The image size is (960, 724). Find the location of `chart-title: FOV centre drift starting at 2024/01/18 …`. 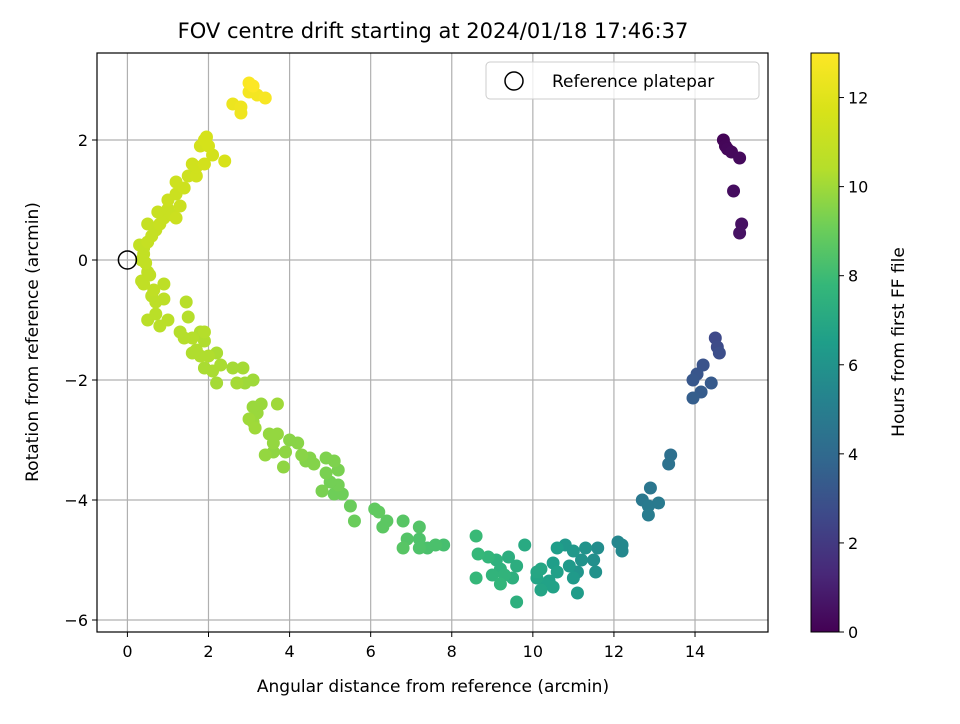

chart-title: FOV centre drift starting at 2024/01/18 … is located at coordinates (433, 31).